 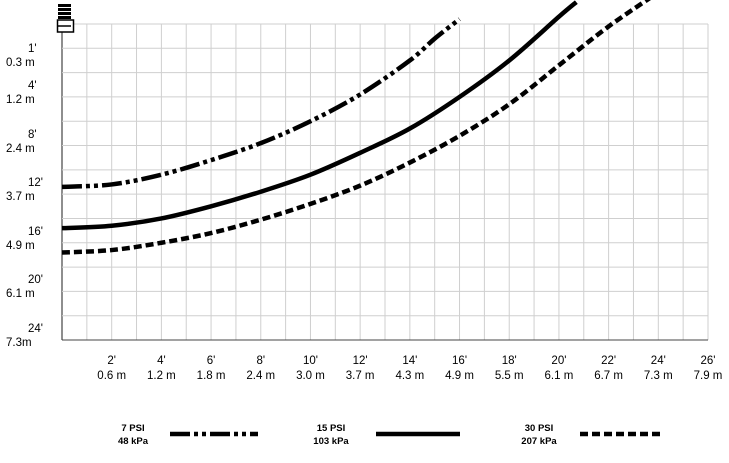 I want to click on x-tick-m: 1.8 m, so click(x=211, y=376).